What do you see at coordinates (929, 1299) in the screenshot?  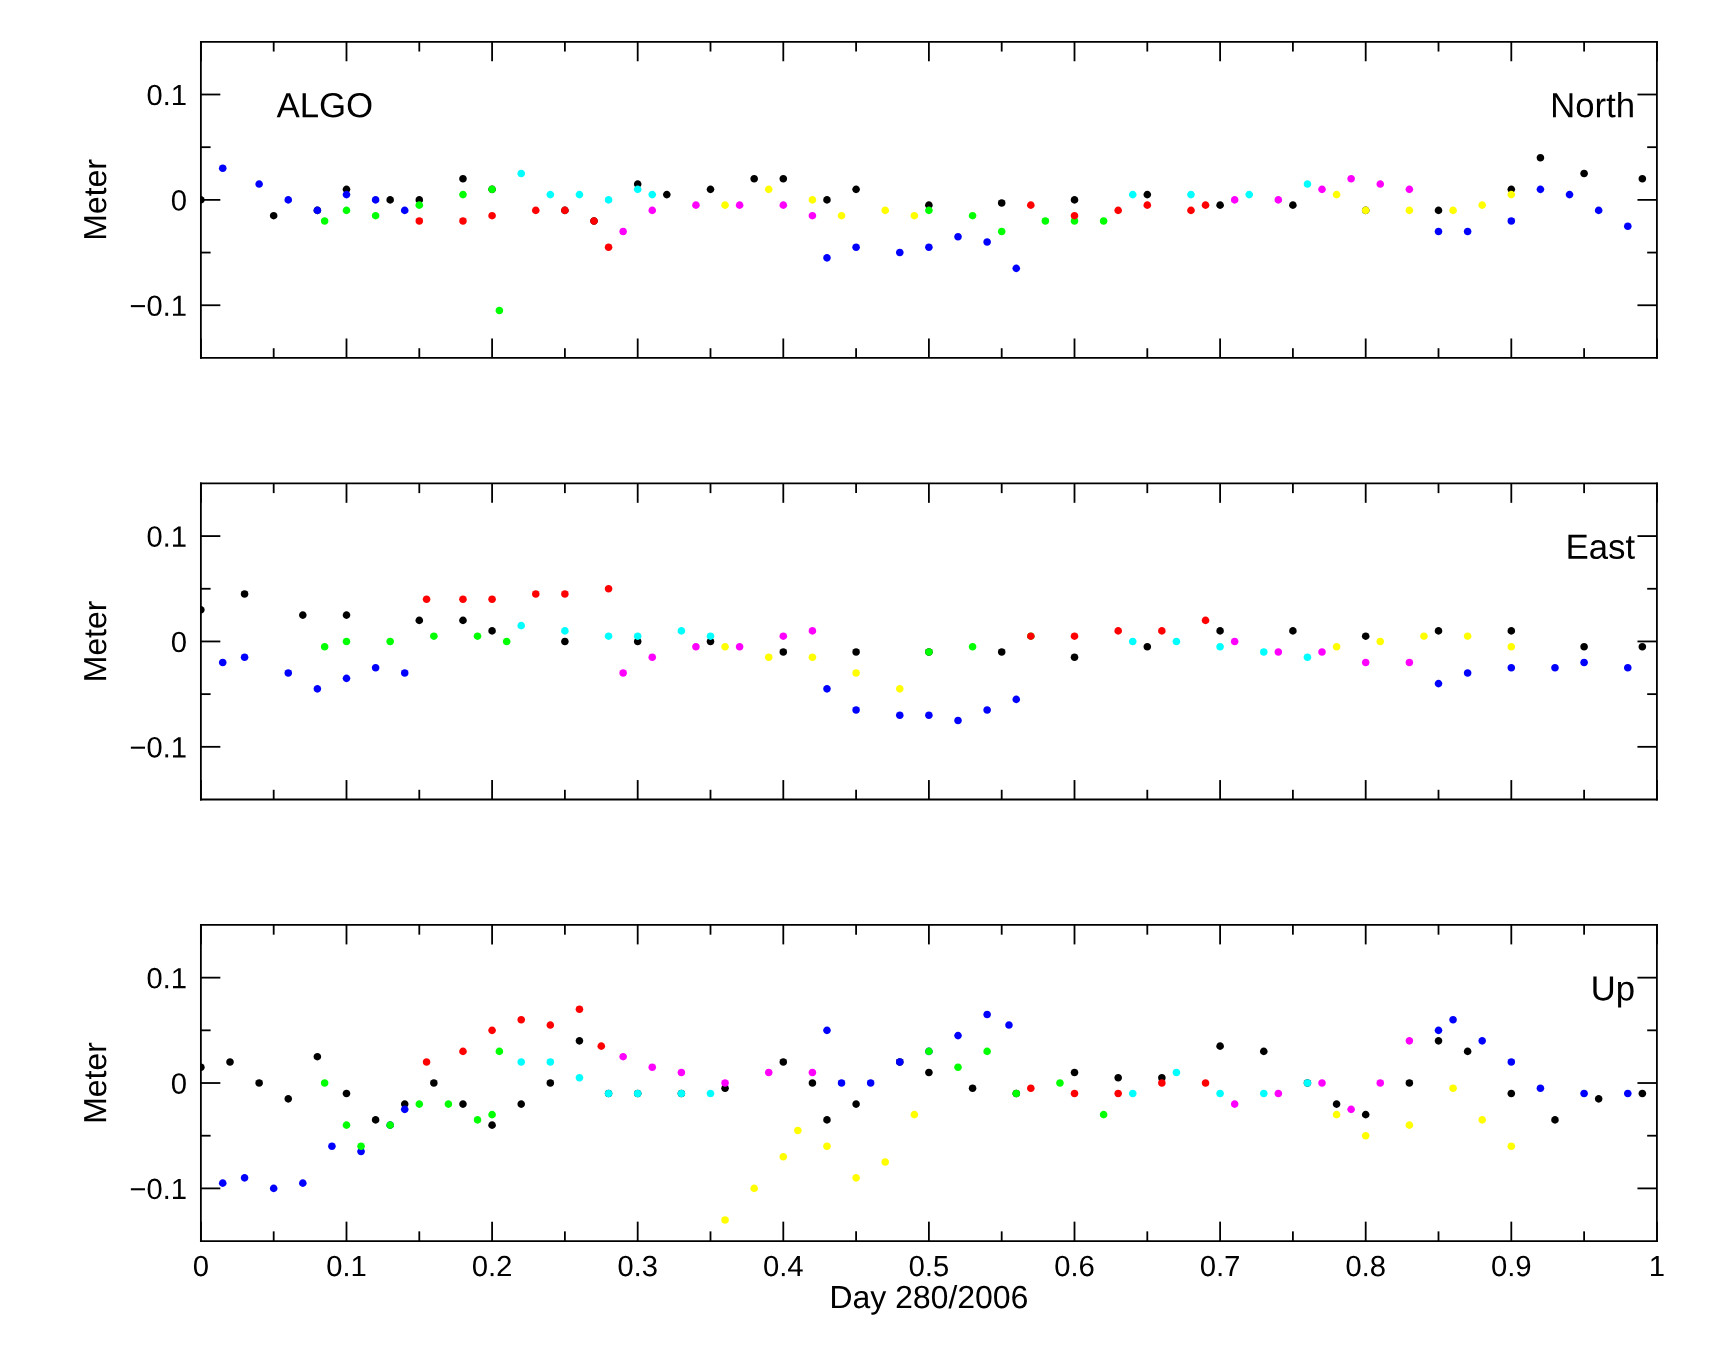 I see `x-axis-title: Day 280/2006` at bounding box center [929, 1299].